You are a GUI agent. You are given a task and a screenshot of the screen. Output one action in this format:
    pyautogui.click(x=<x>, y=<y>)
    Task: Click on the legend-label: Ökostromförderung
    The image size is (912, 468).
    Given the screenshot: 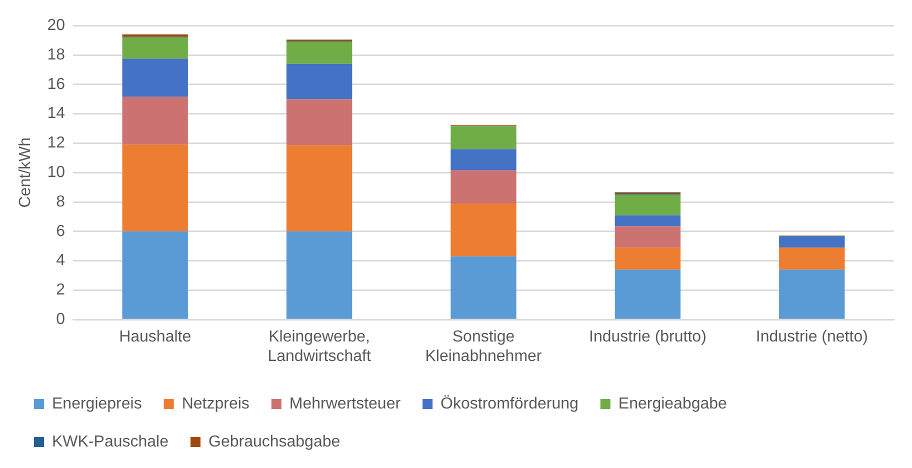 What is the action you would take?
    pyautogui.click(x=509, y=403)
    